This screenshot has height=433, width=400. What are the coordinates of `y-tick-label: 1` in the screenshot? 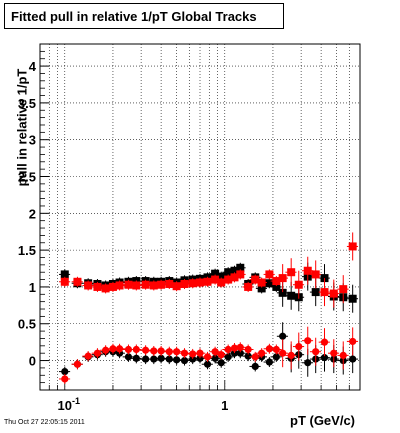 It's located at (32, 287).